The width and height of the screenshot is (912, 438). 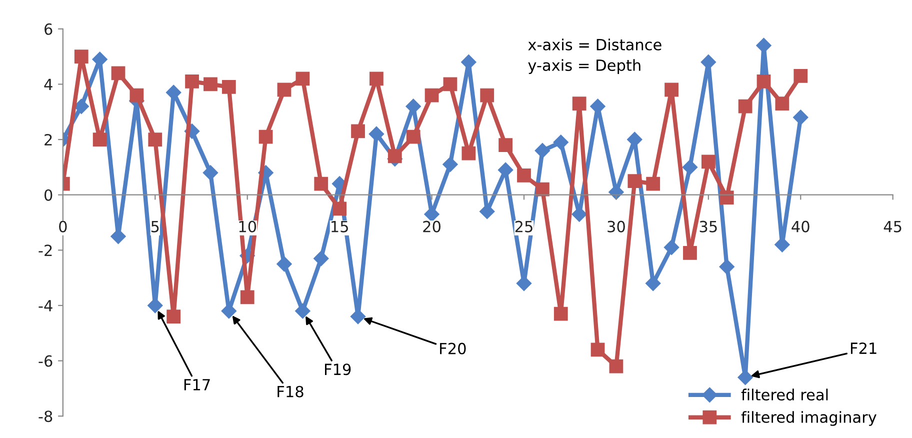 What do you see at coordinates (595, 56) in the screenshot?
I see `annotation: x-axis = Distance y-axis = Depth` at bounding box center [595, 56].